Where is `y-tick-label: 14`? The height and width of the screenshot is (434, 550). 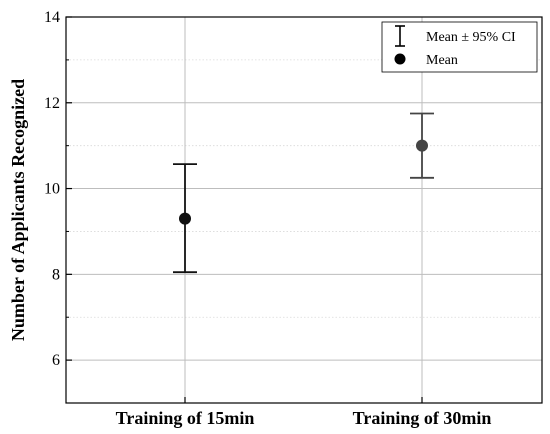
y-tick-label: 14 is located at coordinates (52, 17).